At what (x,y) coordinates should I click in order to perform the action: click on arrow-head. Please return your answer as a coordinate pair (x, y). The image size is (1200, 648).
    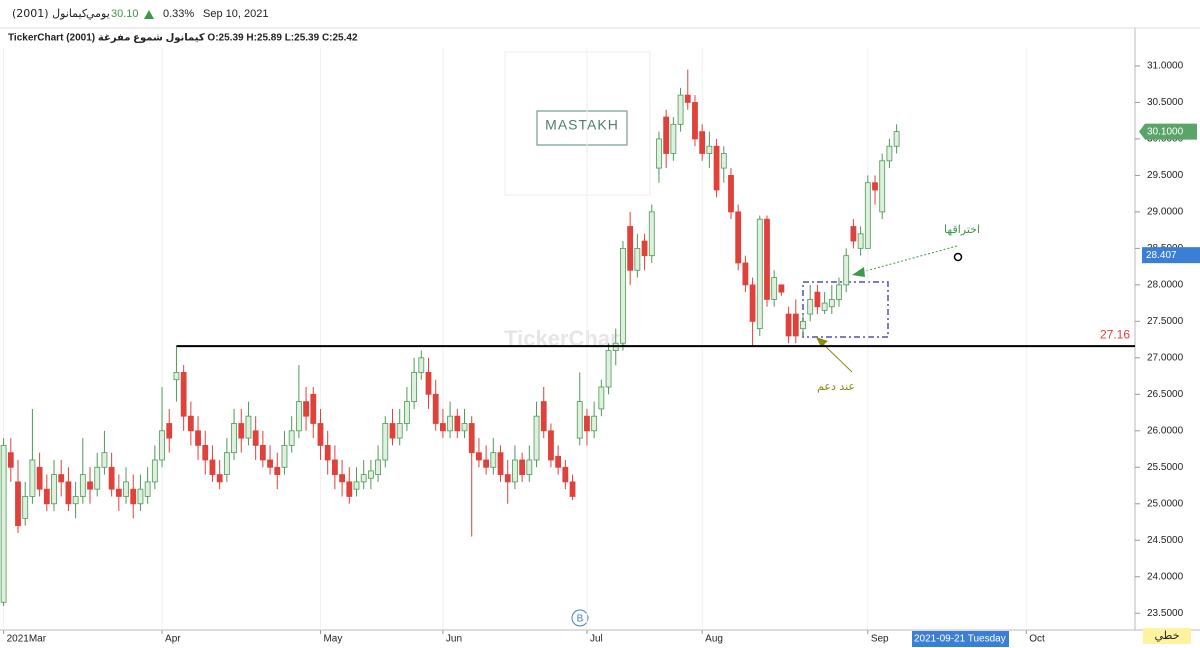
    Looking at the image, I should click on (858, 272).